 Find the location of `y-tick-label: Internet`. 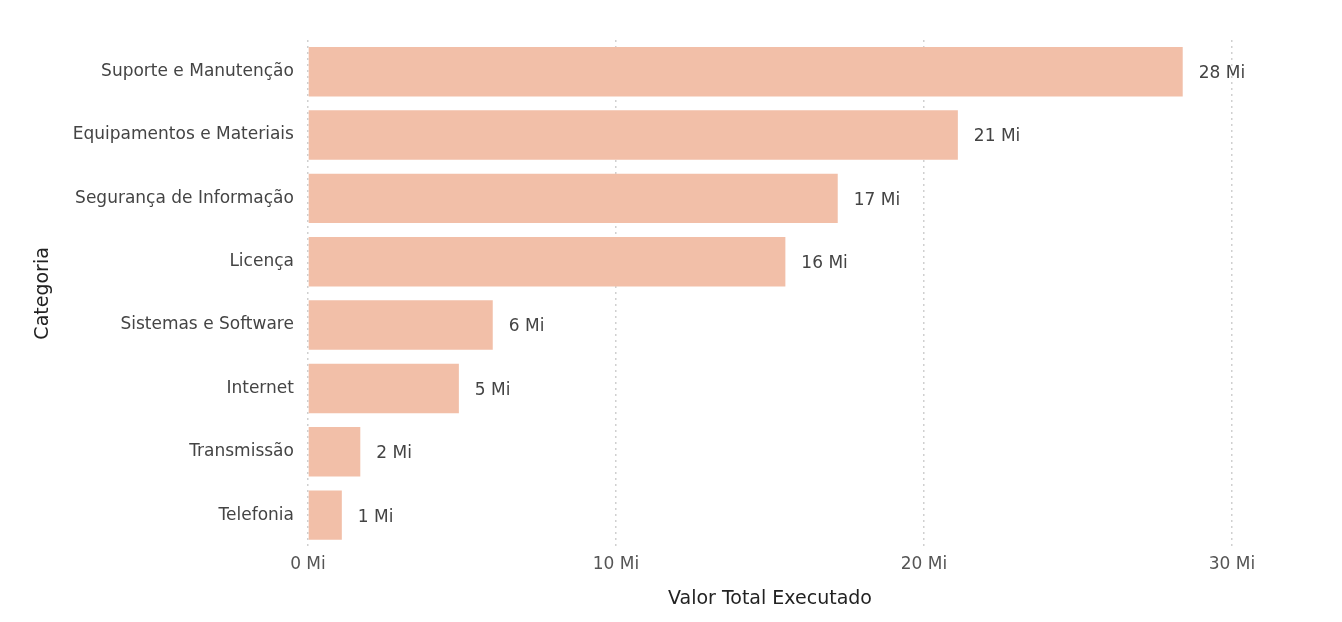

y-tick-label: Internet is located at coordinates (260, 386).